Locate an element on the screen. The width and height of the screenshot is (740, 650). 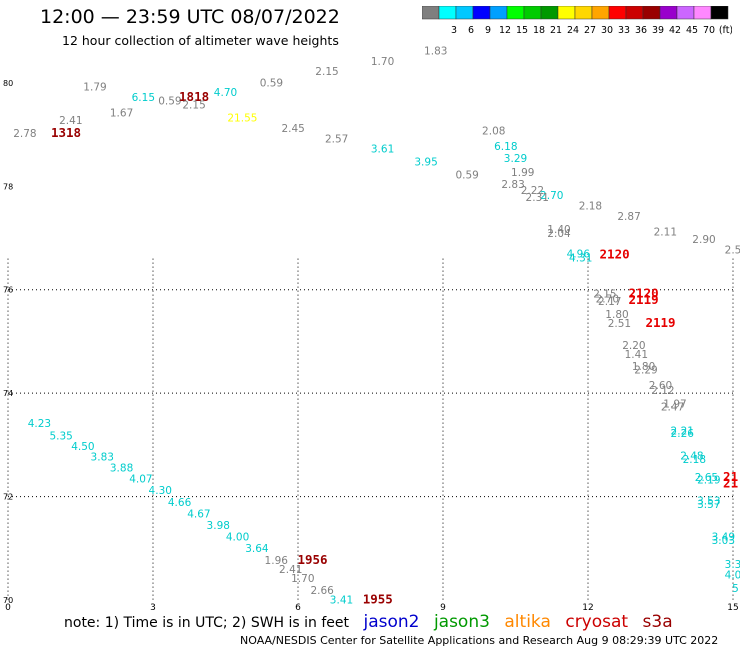
legend-label: 21 is located at coordinates (556, 30).